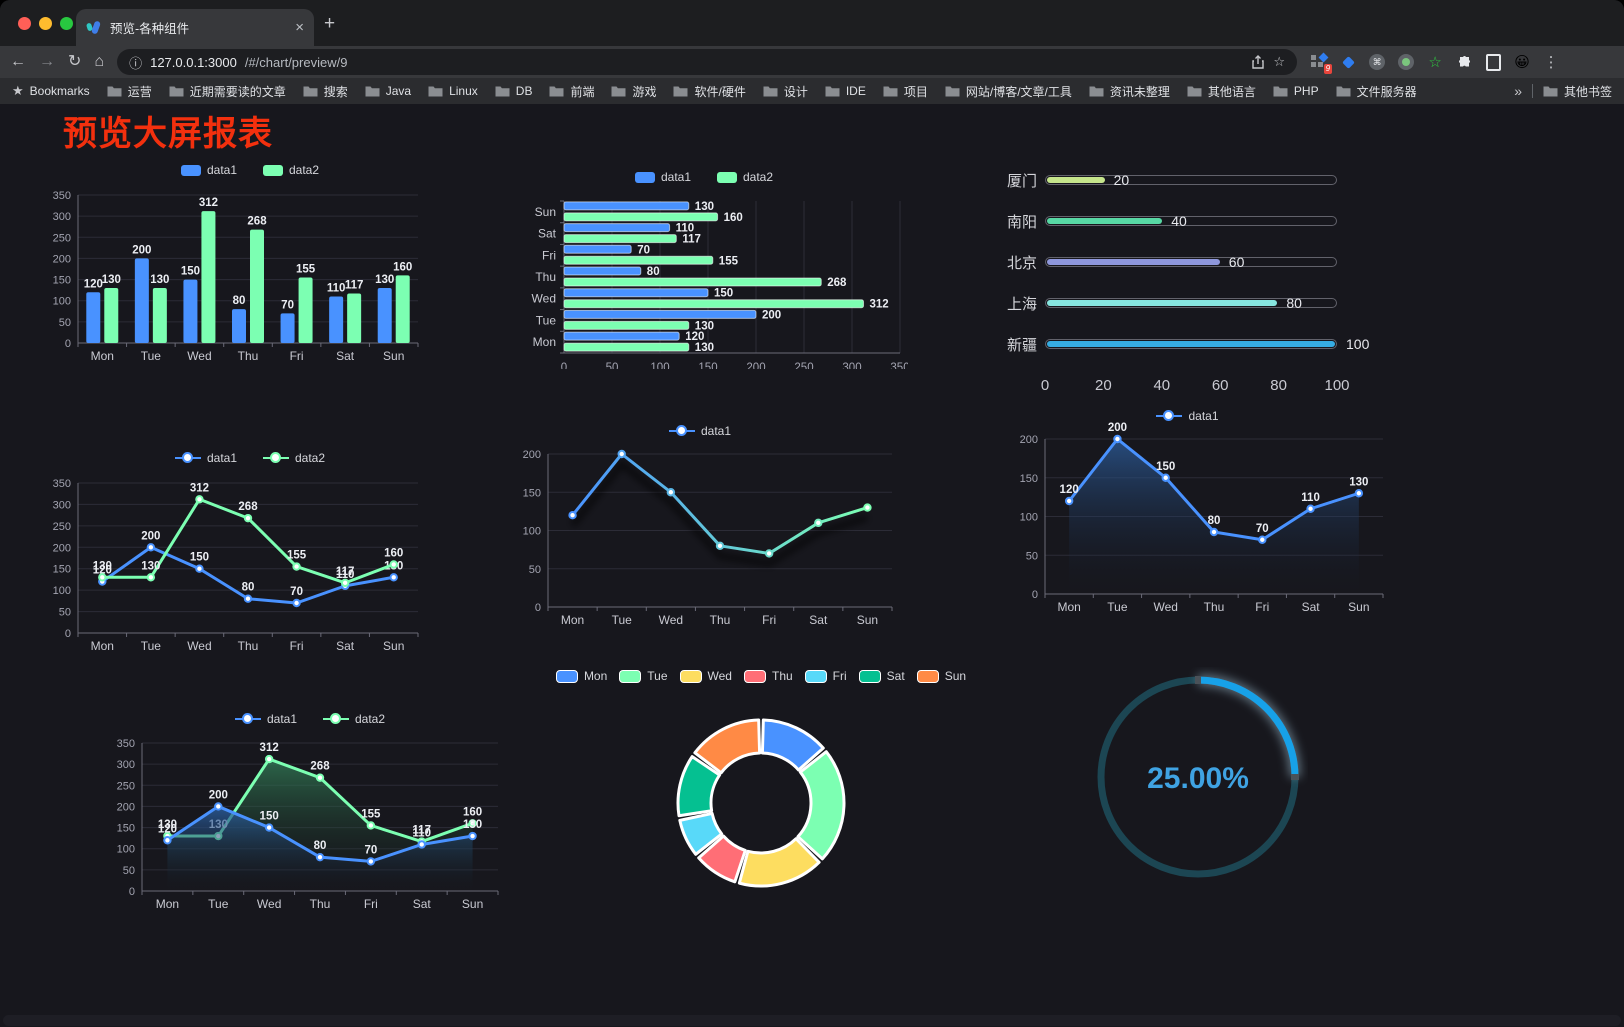 This screenshot has height=1027, width=1624. Describe the element at coordinates (1376, 91) in the screenshot. I see `bookmark-folder: 文件服务器` at that location.